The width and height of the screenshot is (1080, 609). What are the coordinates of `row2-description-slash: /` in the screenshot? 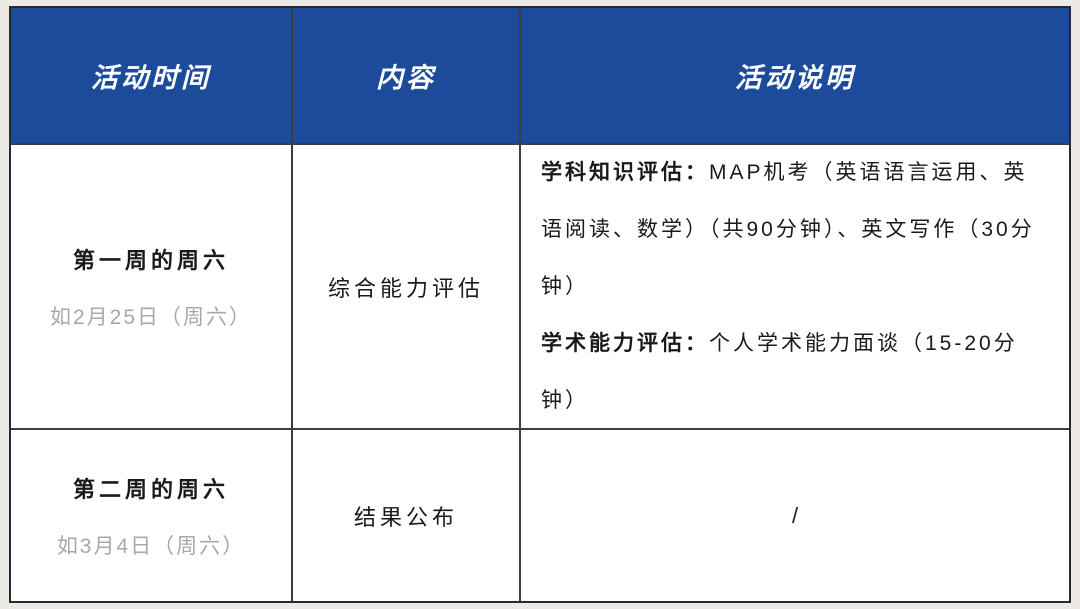 It's located at (795, 515).